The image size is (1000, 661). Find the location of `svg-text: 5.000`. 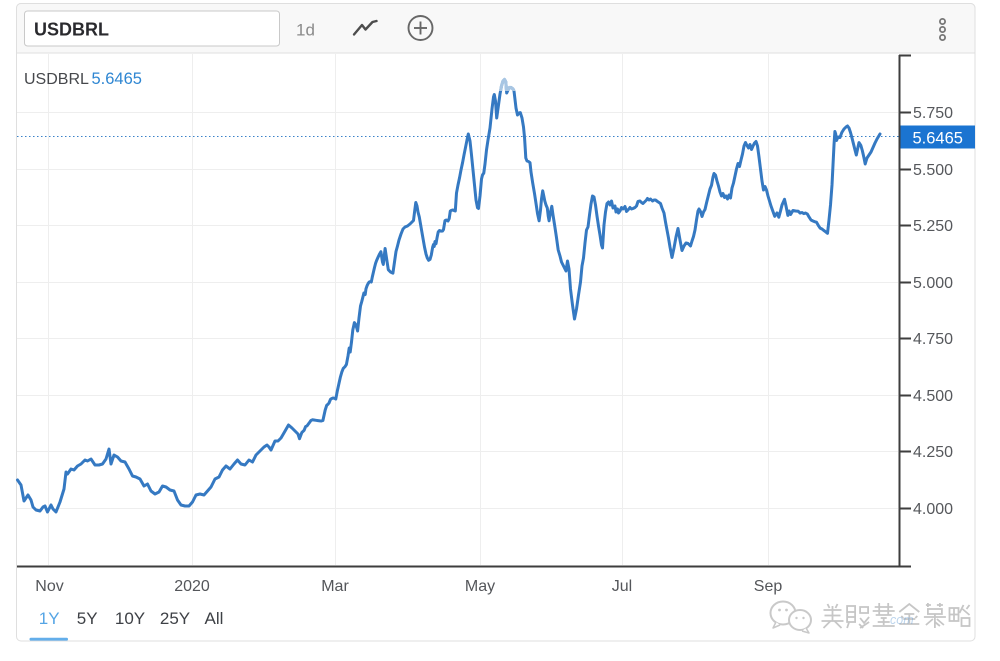

svg-text: 5.000 is located at coordinates (933, 283).